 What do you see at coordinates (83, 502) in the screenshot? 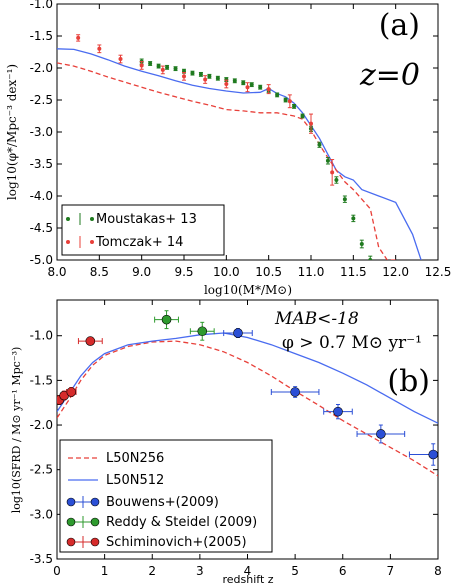
I see `panel-b-legend-markers` at bounding box center [83, 502].